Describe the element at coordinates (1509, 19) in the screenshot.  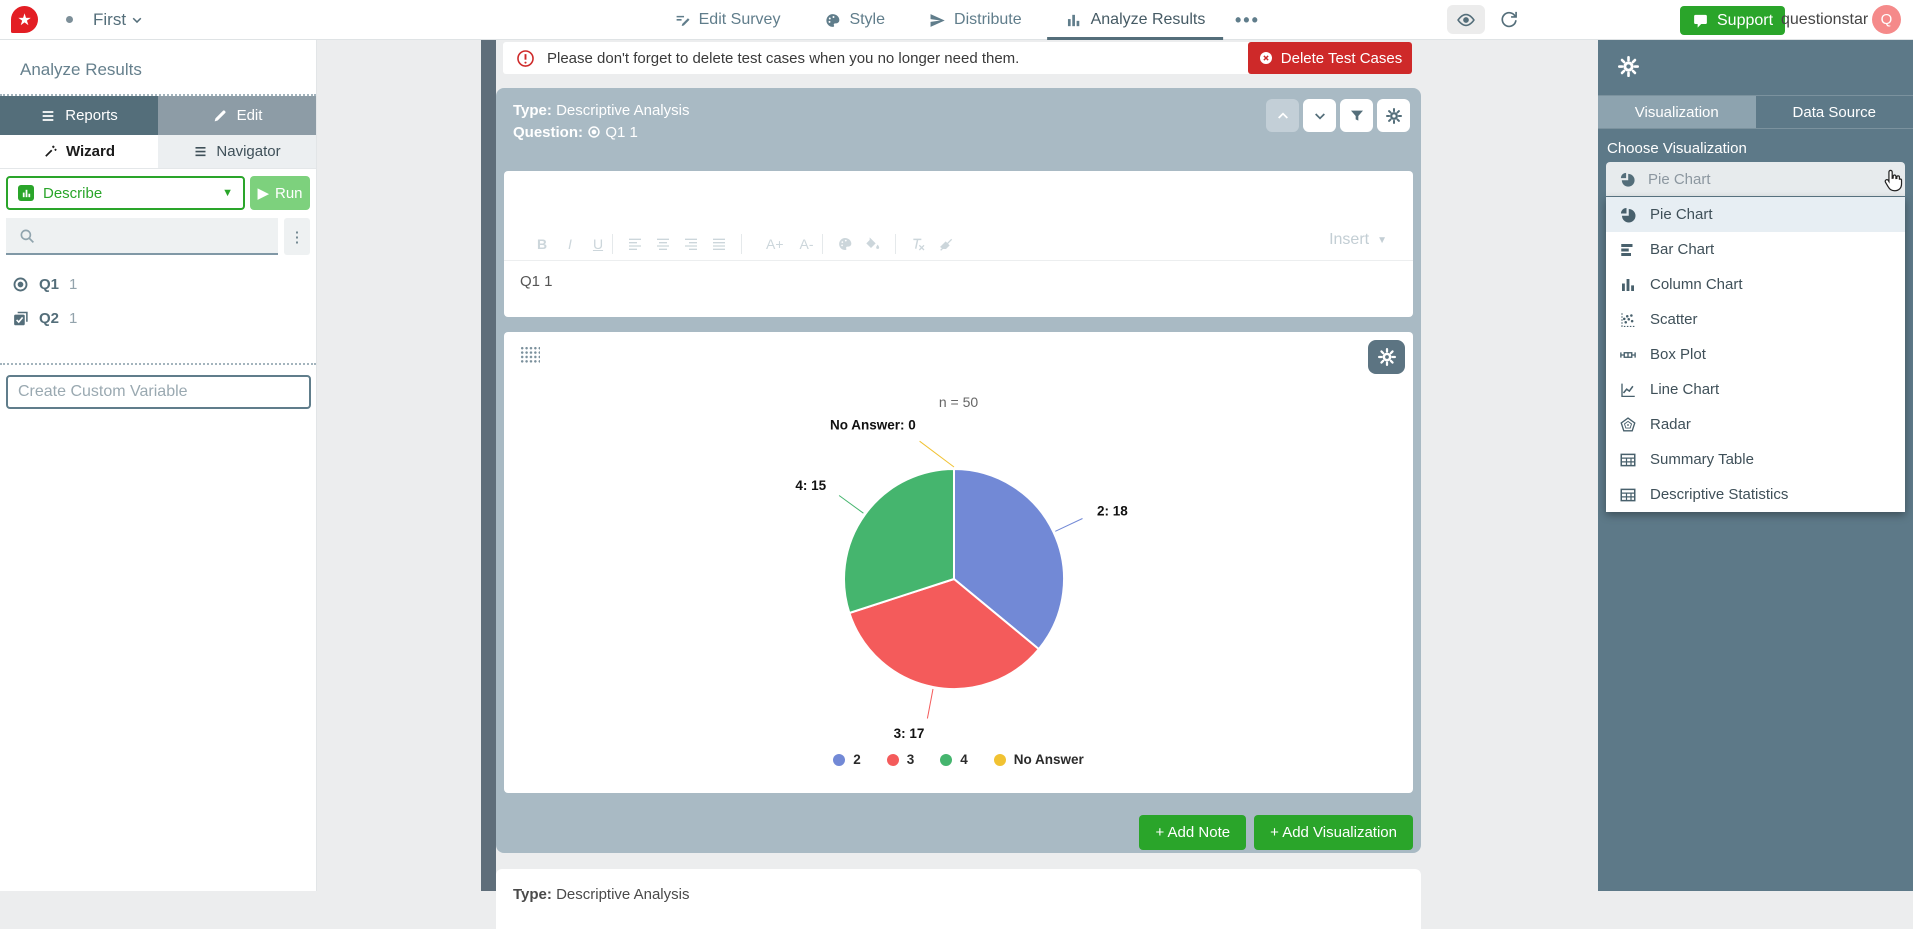
I see `refresh-icon` at that location.